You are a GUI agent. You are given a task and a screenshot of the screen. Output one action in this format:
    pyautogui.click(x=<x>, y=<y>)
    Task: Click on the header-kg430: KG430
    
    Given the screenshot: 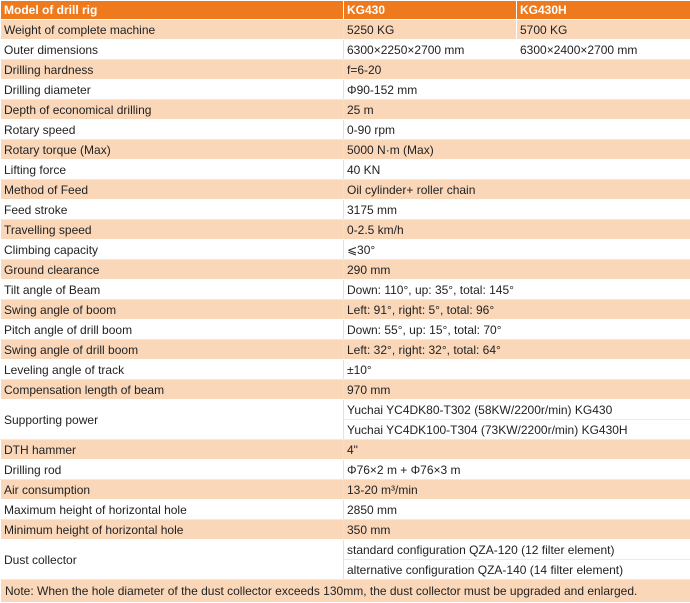 What is the action you would take?
    pyautogui.click(x=430, y=10)
    